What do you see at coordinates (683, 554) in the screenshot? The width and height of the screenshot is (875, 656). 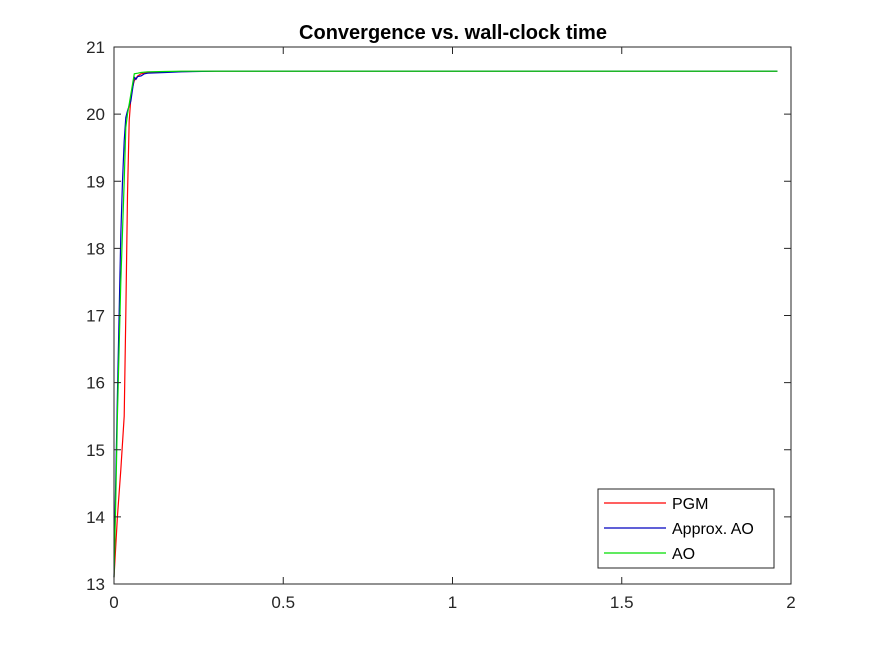 I see `legend-label-2: AO` at bounding box center [683, 554].